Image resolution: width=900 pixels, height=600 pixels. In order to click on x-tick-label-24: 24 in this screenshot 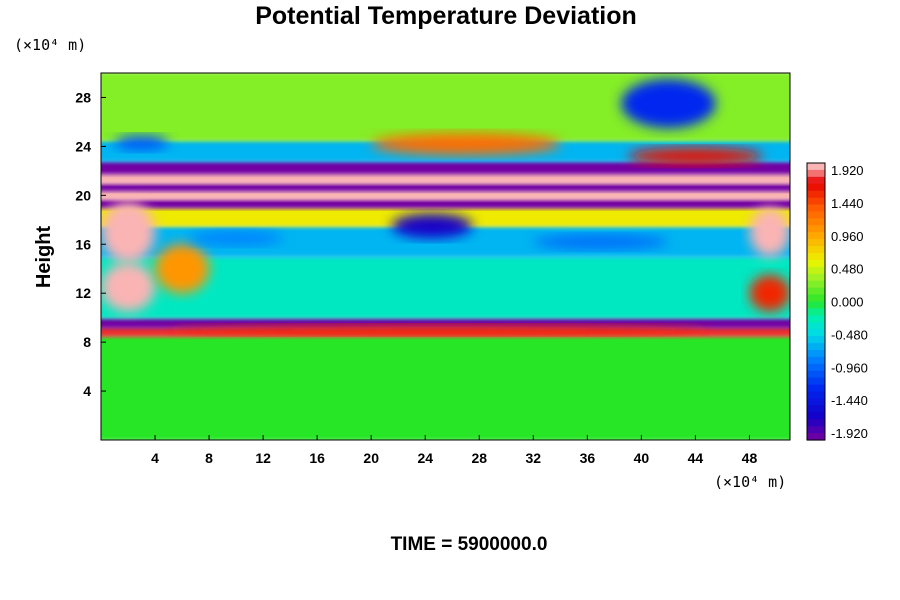, I will do `click(425, 458)`.